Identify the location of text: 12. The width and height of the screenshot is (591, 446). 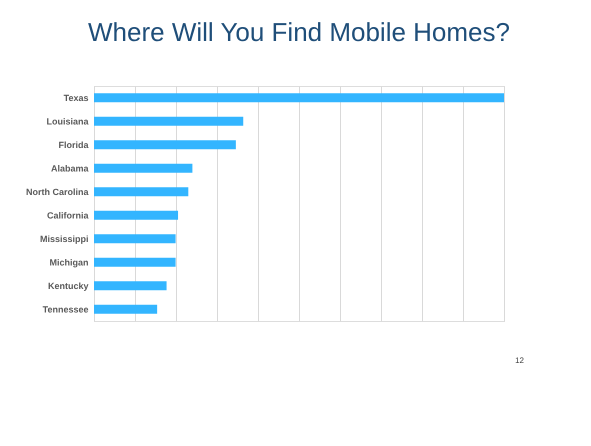
(520, 360).